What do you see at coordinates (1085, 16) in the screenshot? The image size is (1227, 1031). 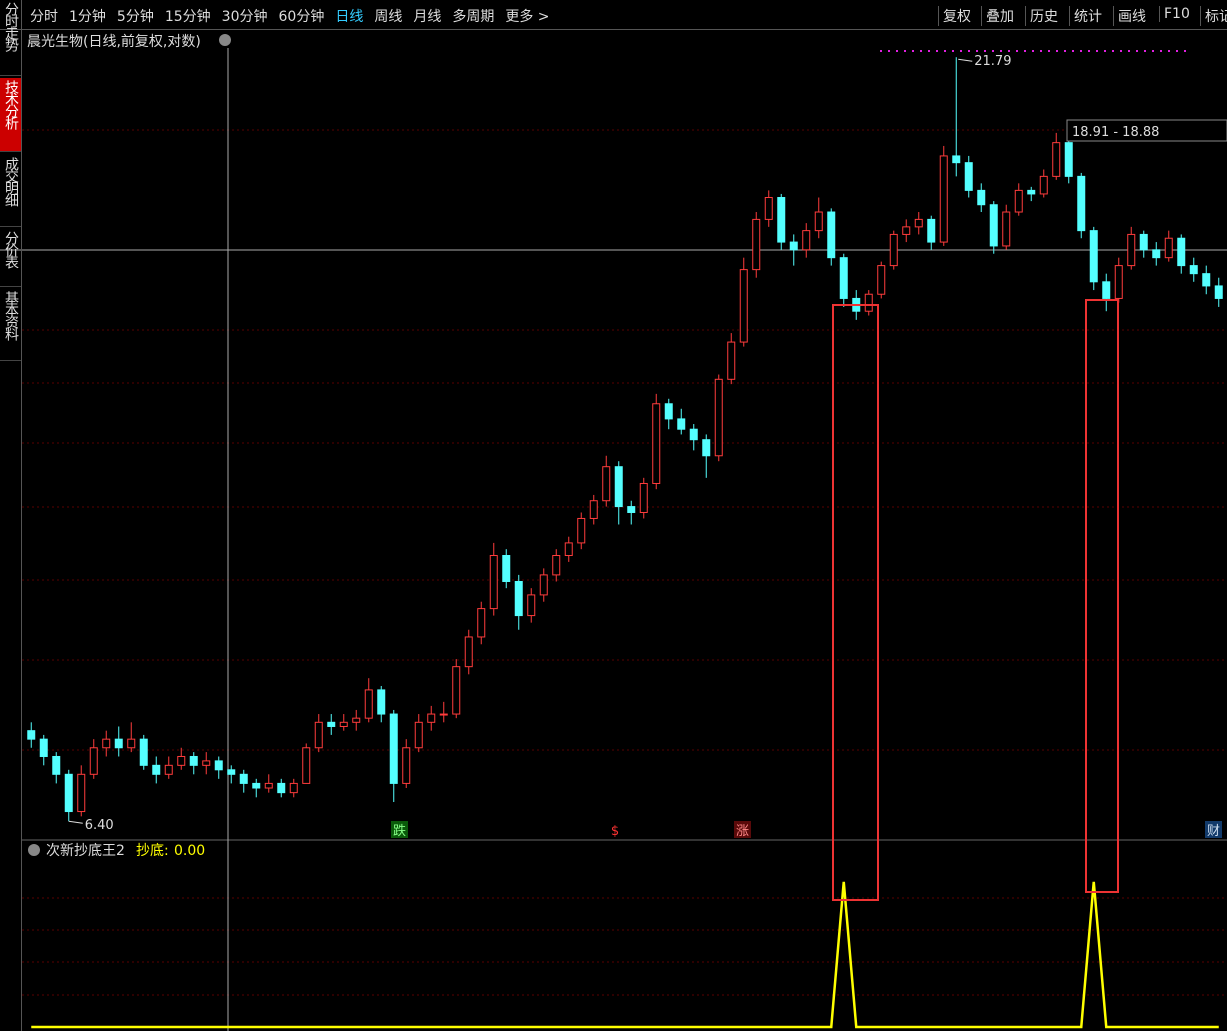 I see `tool-button: 统计` at bounding box center [1085, 16].